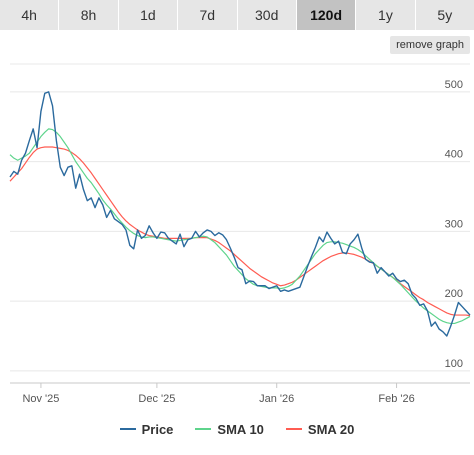 This screenshot has width=474, height=455. What do you see at coordinates (454, 155) in the screenshot?
I see `y-tick-label-400: 400` at bounding box center [454, 155].